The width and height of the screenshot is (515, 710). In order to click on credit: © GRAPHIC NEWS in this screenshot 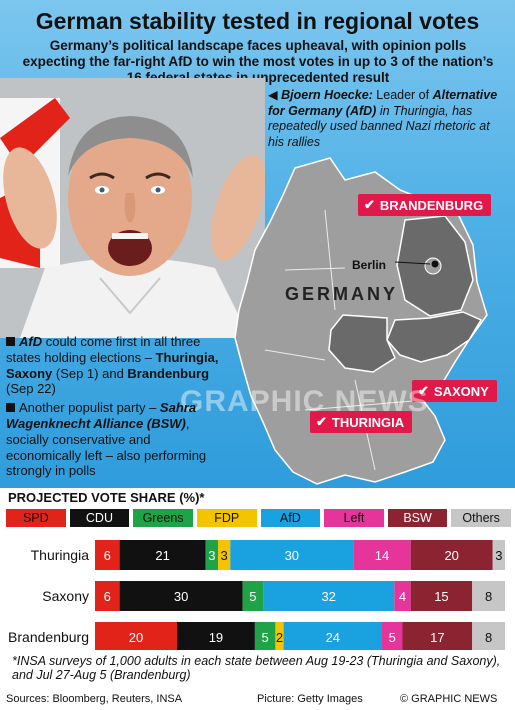, I will do `click(449, 699)`.